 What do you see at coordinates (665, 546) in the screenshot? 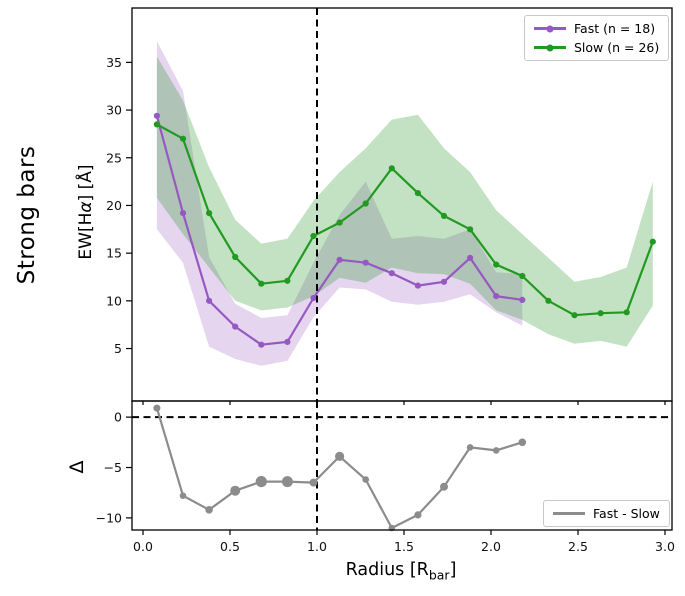
I see `x-tick-label: 3.0` at bounding box center [665, 546].